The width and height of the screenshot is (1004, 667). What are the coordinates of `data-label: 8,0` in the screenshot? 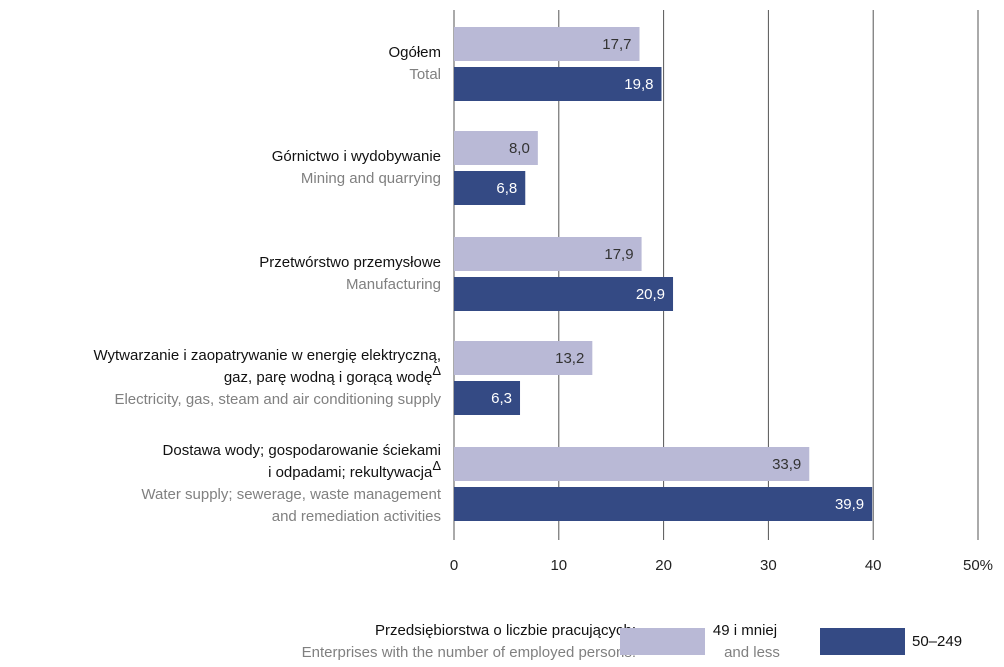 It's located at (519, 148).